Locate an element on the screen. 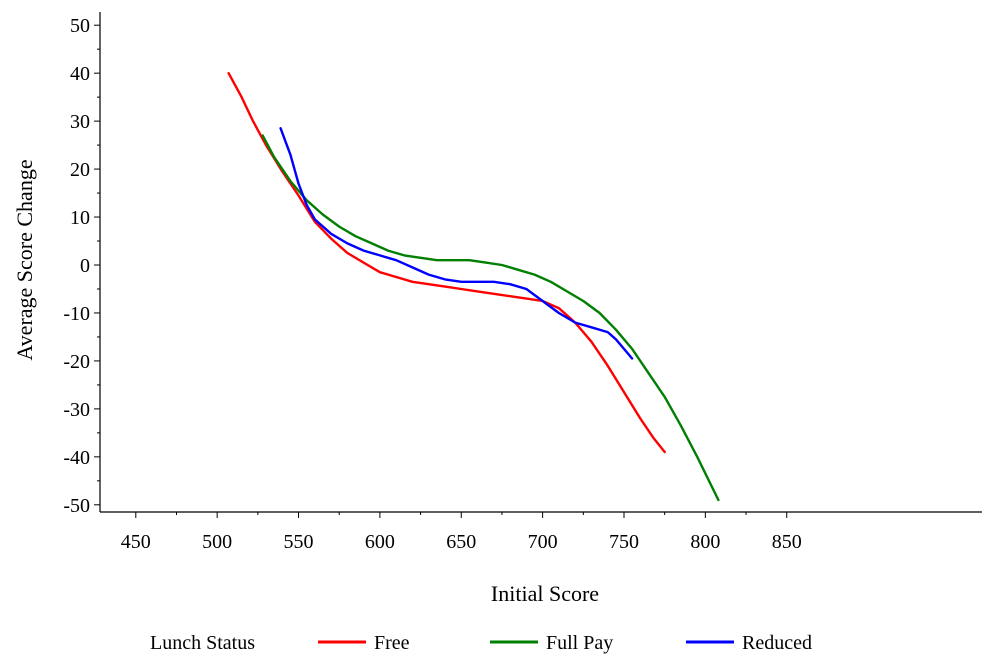 This screenshot has height=658, width=982. legend: Lunch Status Free Full Pay Reduced is located at coordinates (481, 643).